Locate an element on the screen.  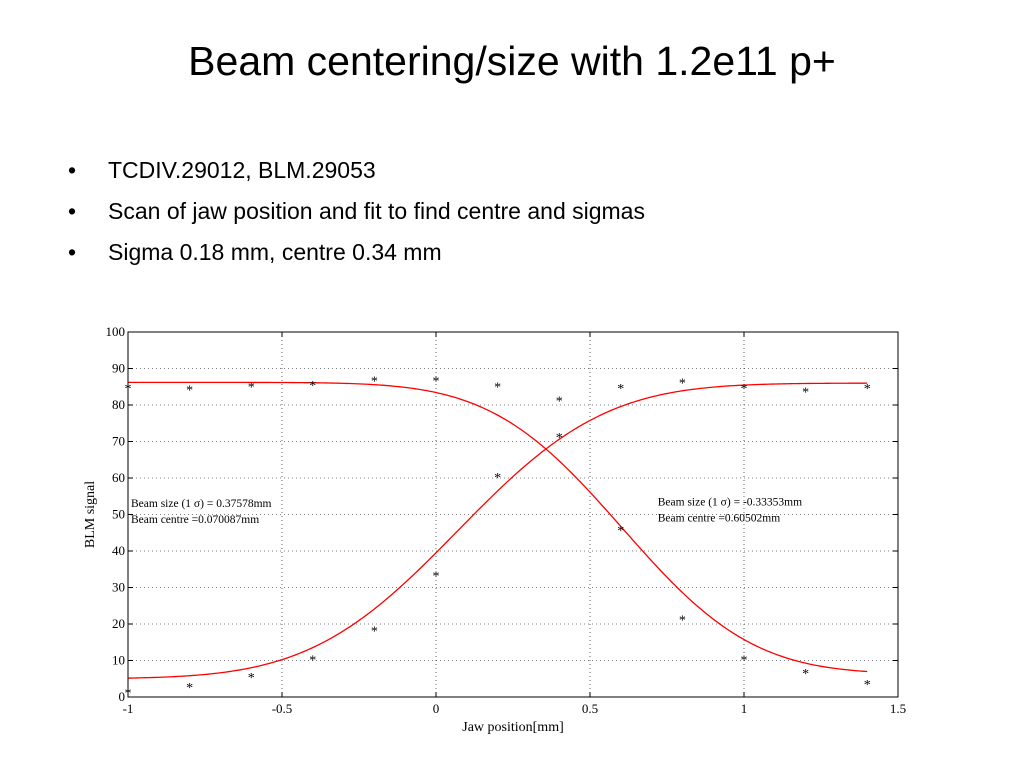
x-tick-label: 0 is located at coordinates (436, 708).